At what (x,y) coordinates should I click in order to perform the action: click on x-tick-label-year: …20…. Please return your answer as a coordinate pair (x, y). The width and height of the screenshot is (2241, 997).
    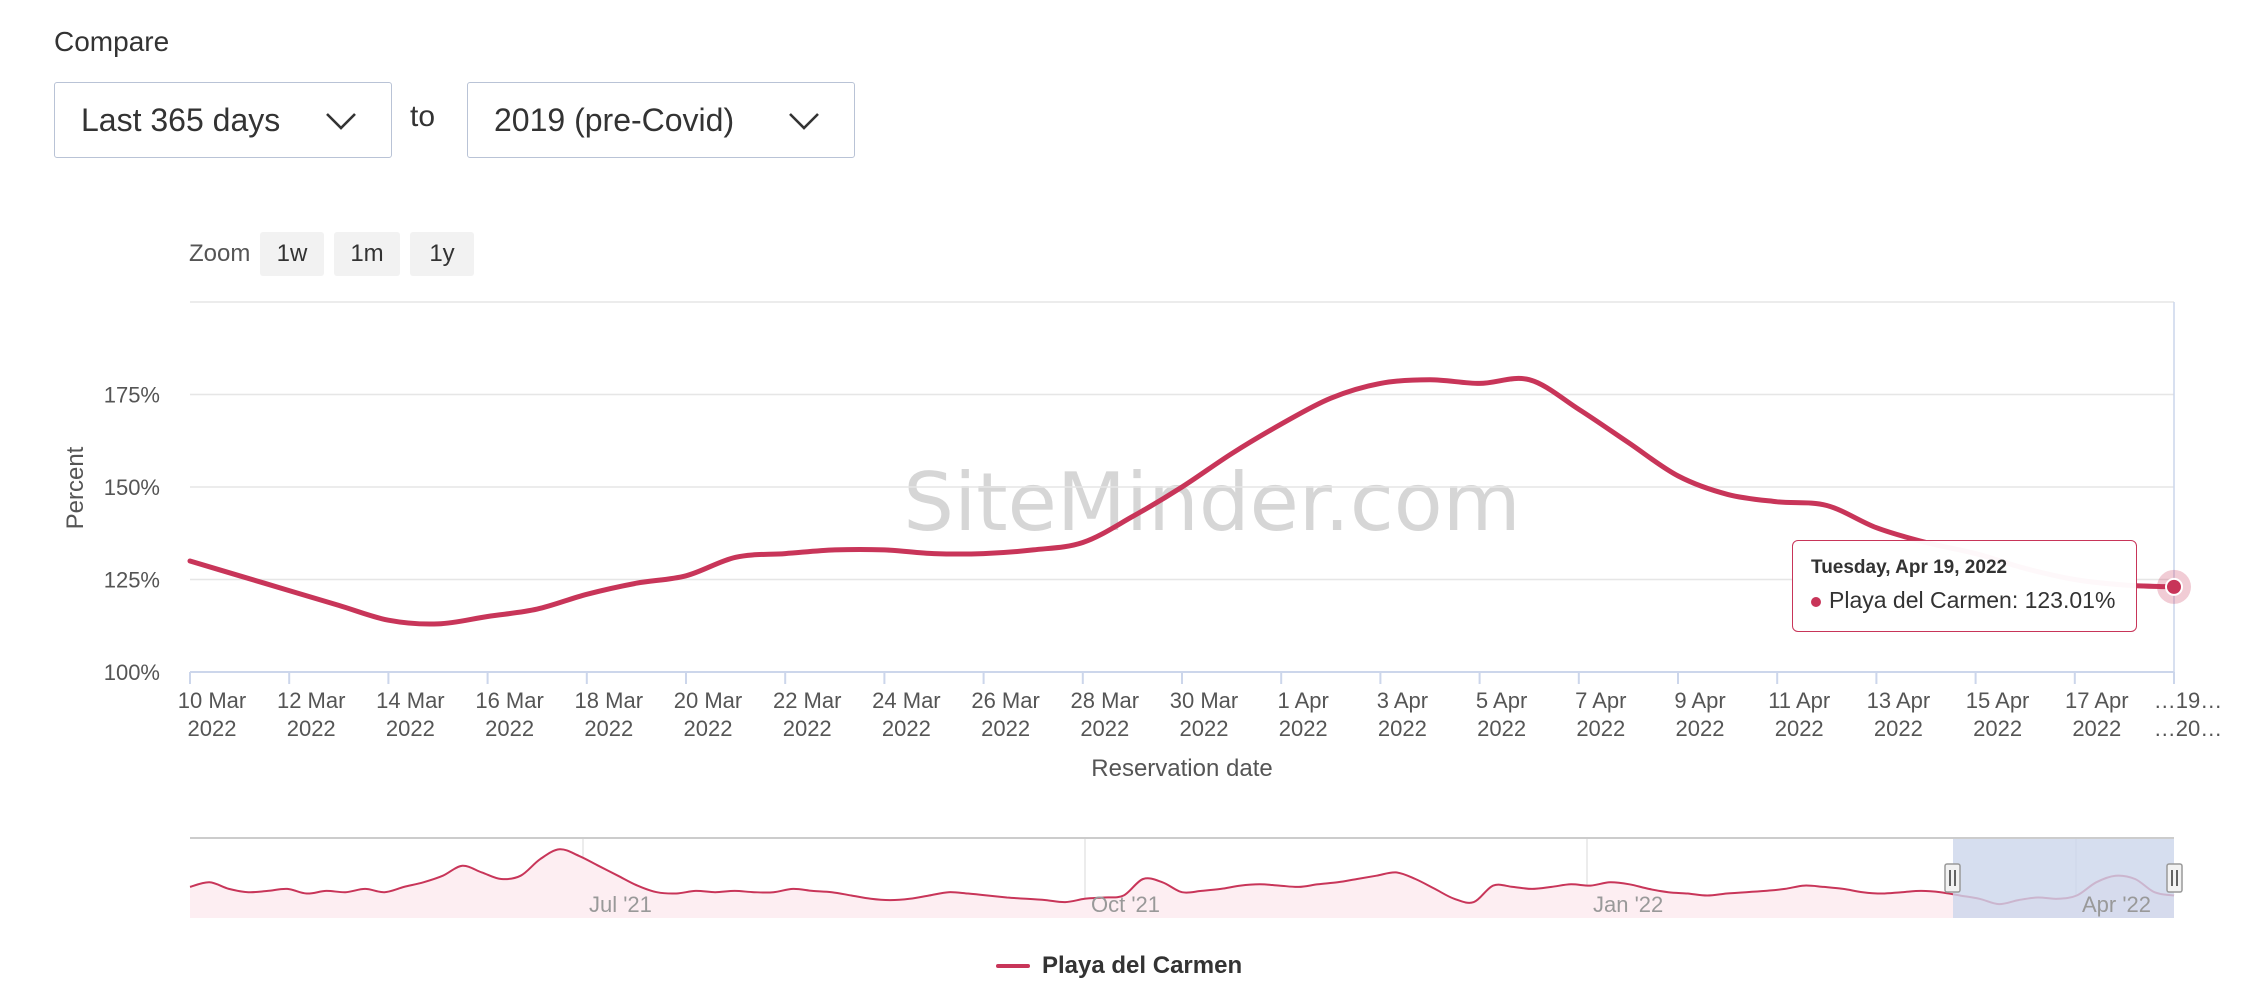
    Looking at the image, I should click on (2188, 728).